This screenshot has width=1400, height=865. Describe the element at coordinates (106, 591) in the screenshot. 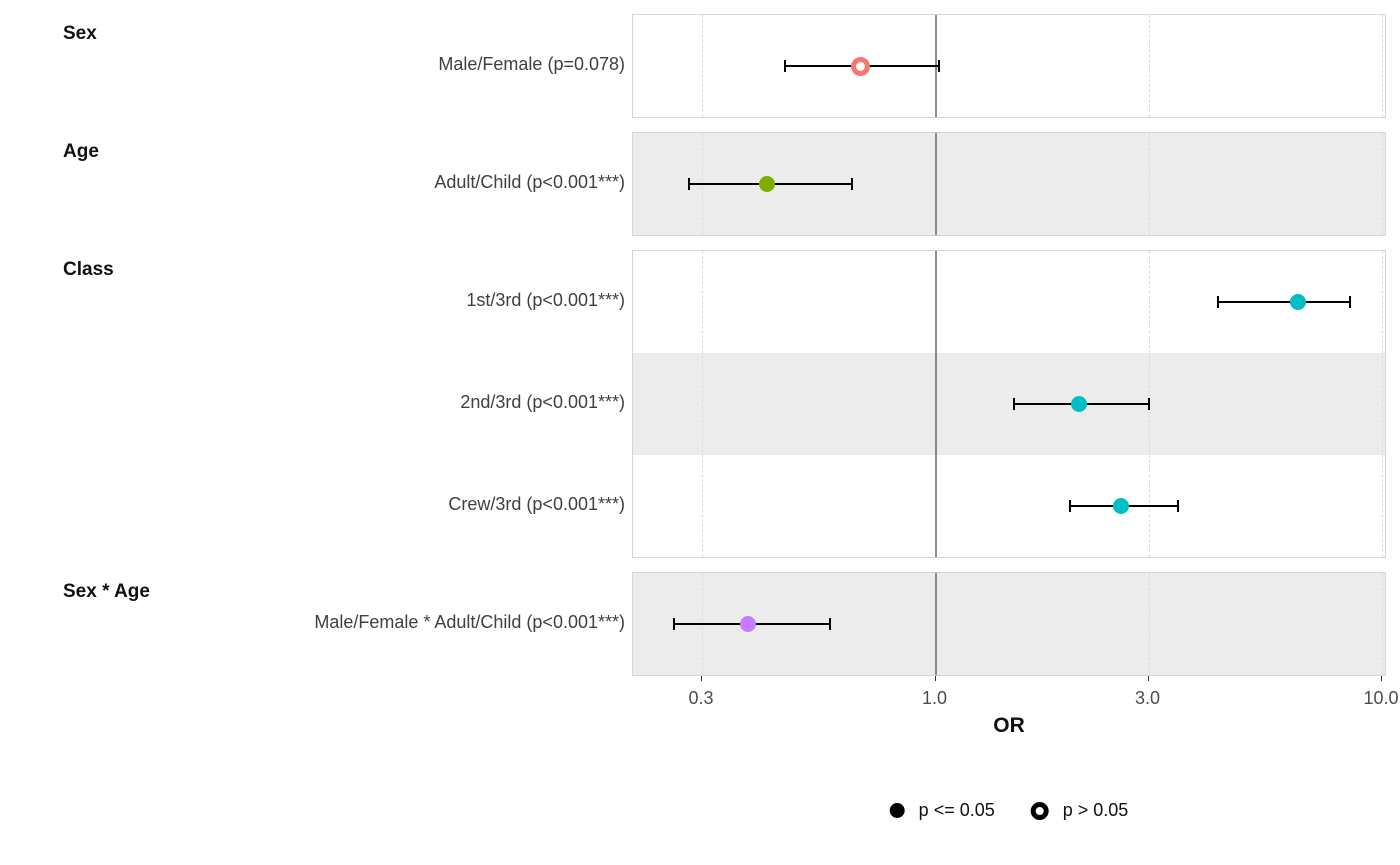

I see `facet-label: Sex * Age` at that location.